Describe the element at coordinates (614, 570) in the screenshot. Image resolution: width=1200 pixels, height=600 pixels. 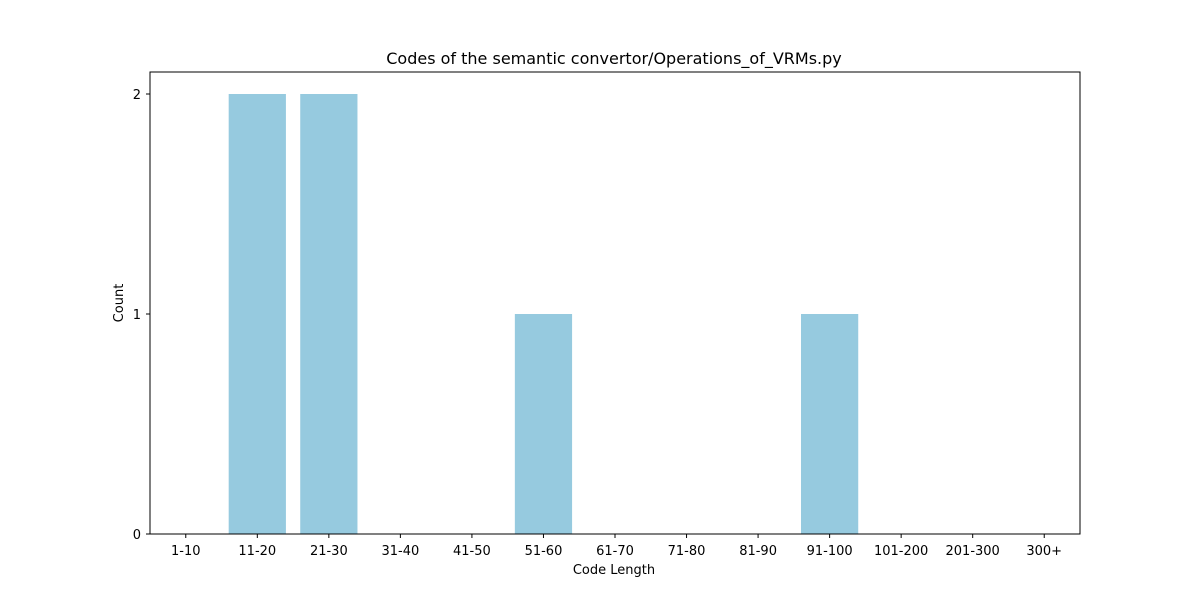
I see `x-axis-label: Code Length` at that location.